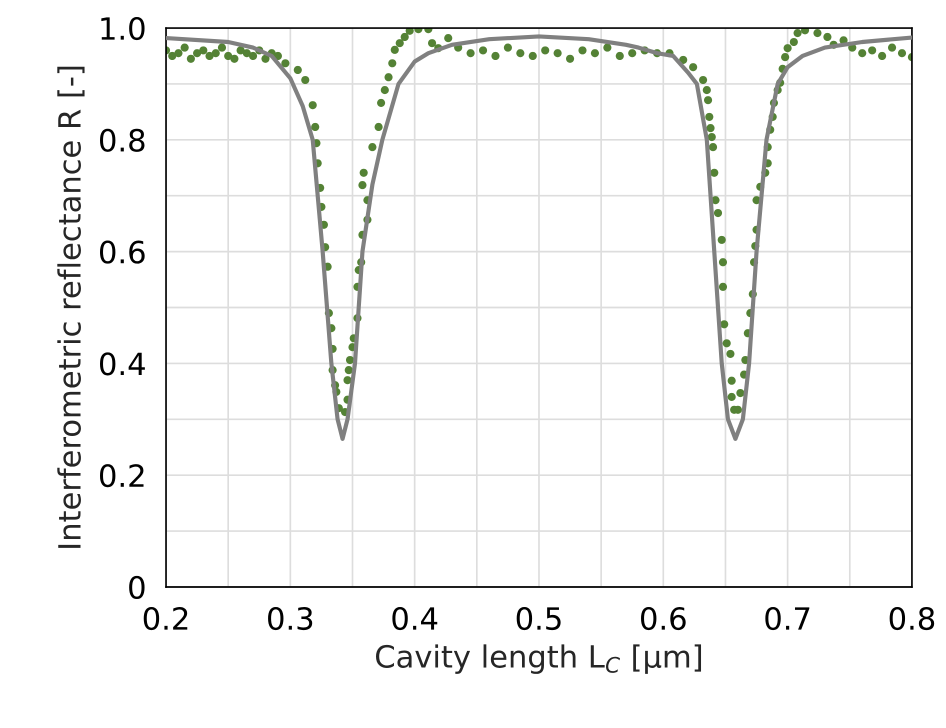  What do you see at coordinates (122, 476) in the screenshot?
I see `y-tick-label: 0.2` at bounding box center [122, 476].